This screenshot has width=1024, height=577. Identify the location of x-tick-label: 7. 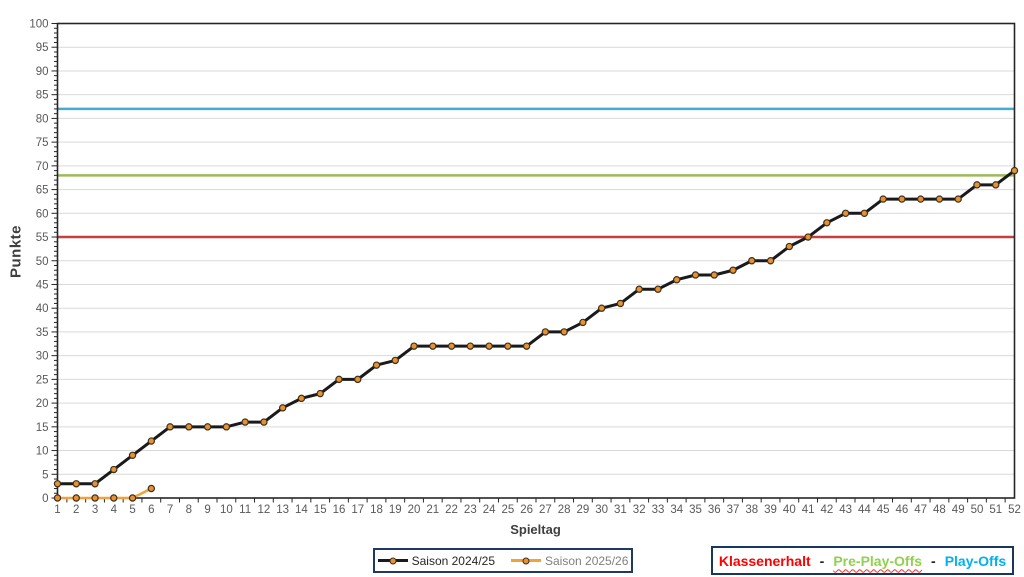
(170, 510).